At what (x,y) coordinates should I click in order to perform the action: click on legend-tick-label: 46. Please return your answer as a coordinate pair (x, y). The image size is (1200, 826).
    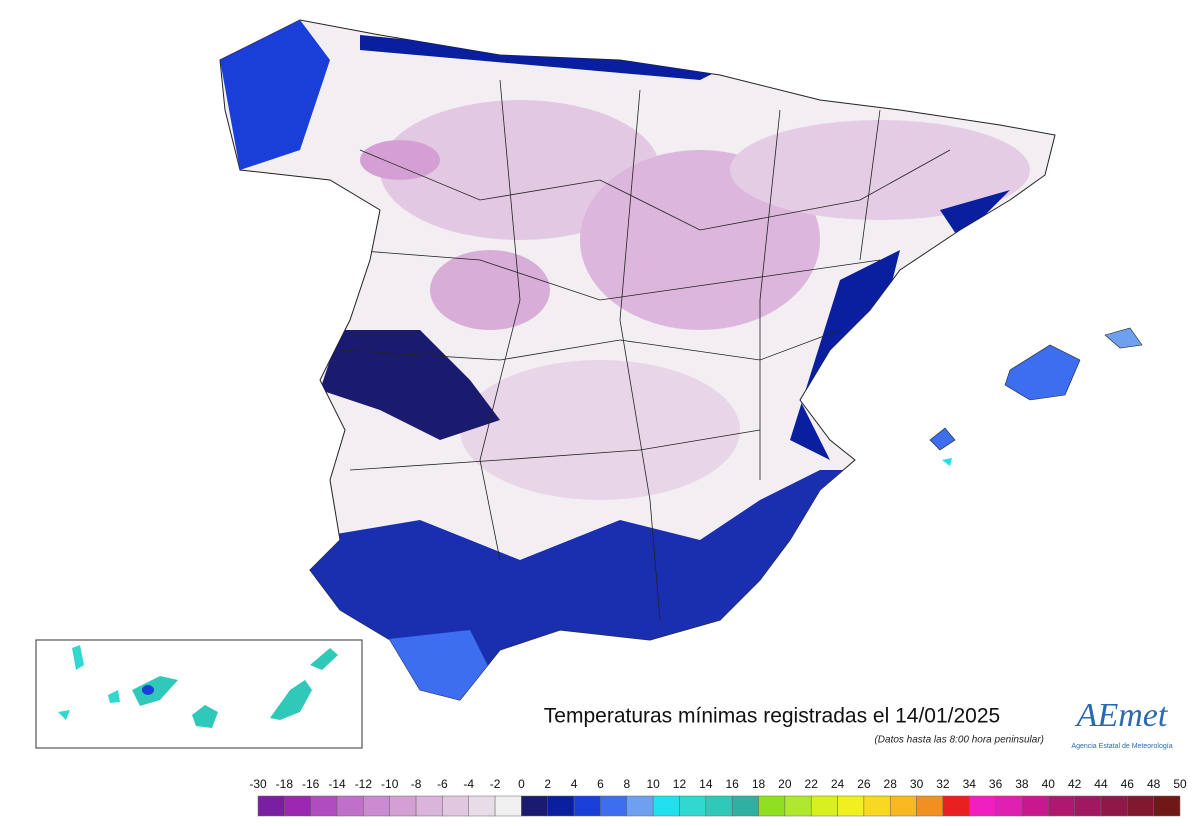
    Looking at the image, I should click on (1128, 784).